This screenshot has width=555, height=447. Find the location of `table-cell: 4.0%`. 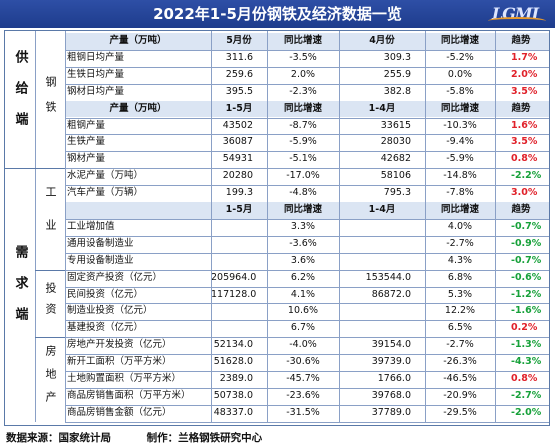

table-cell: 4.0% is located at coordinates (460, 226).